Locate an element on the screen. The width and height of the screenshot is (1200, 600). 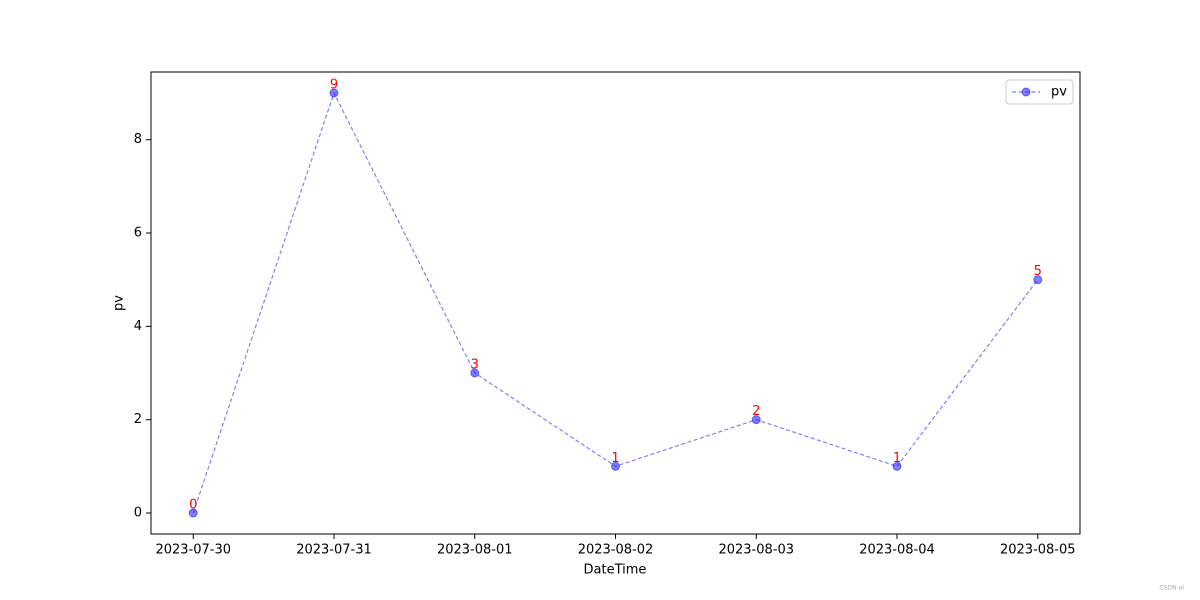
y-axis-label: pv is located at coordinates (119, 303).